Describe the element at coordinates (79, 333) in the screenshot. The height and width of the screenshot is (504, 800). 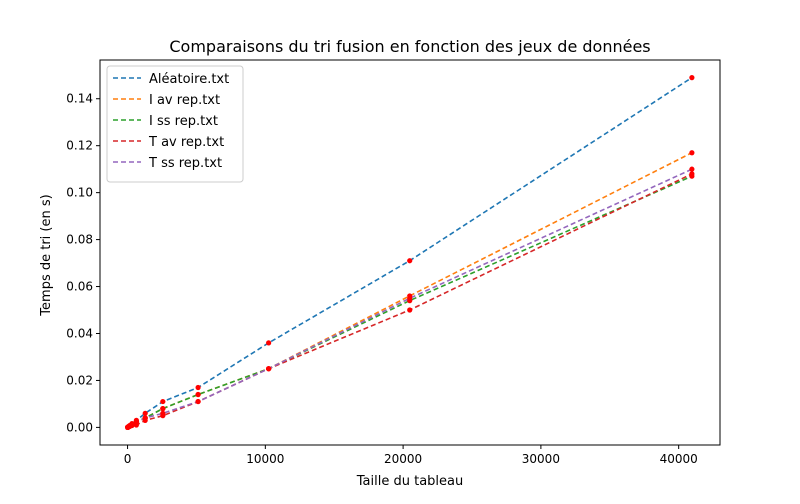
I see `y-tick-label: 0.04` at that location.